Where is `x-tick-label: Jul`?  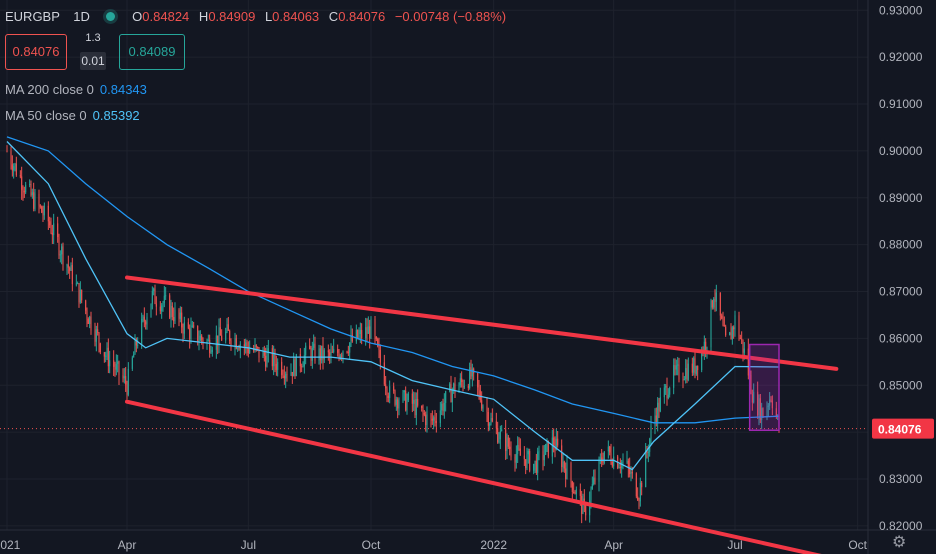
x-tick-label: Jul is located at coordinates (248, 545).